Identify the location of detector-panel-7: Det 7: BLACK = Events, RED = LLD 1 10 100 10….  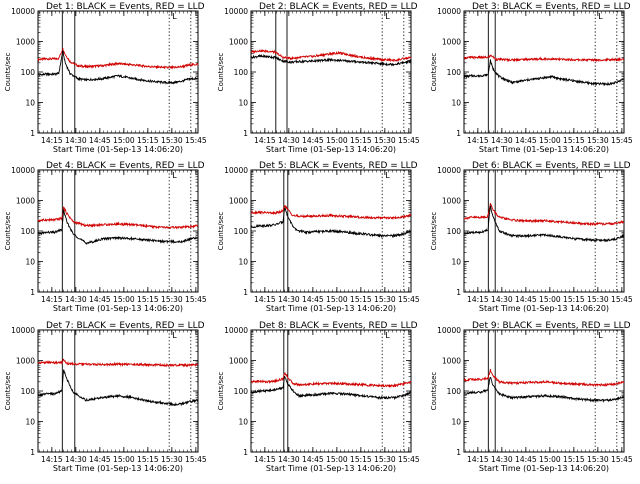
(105, 397).